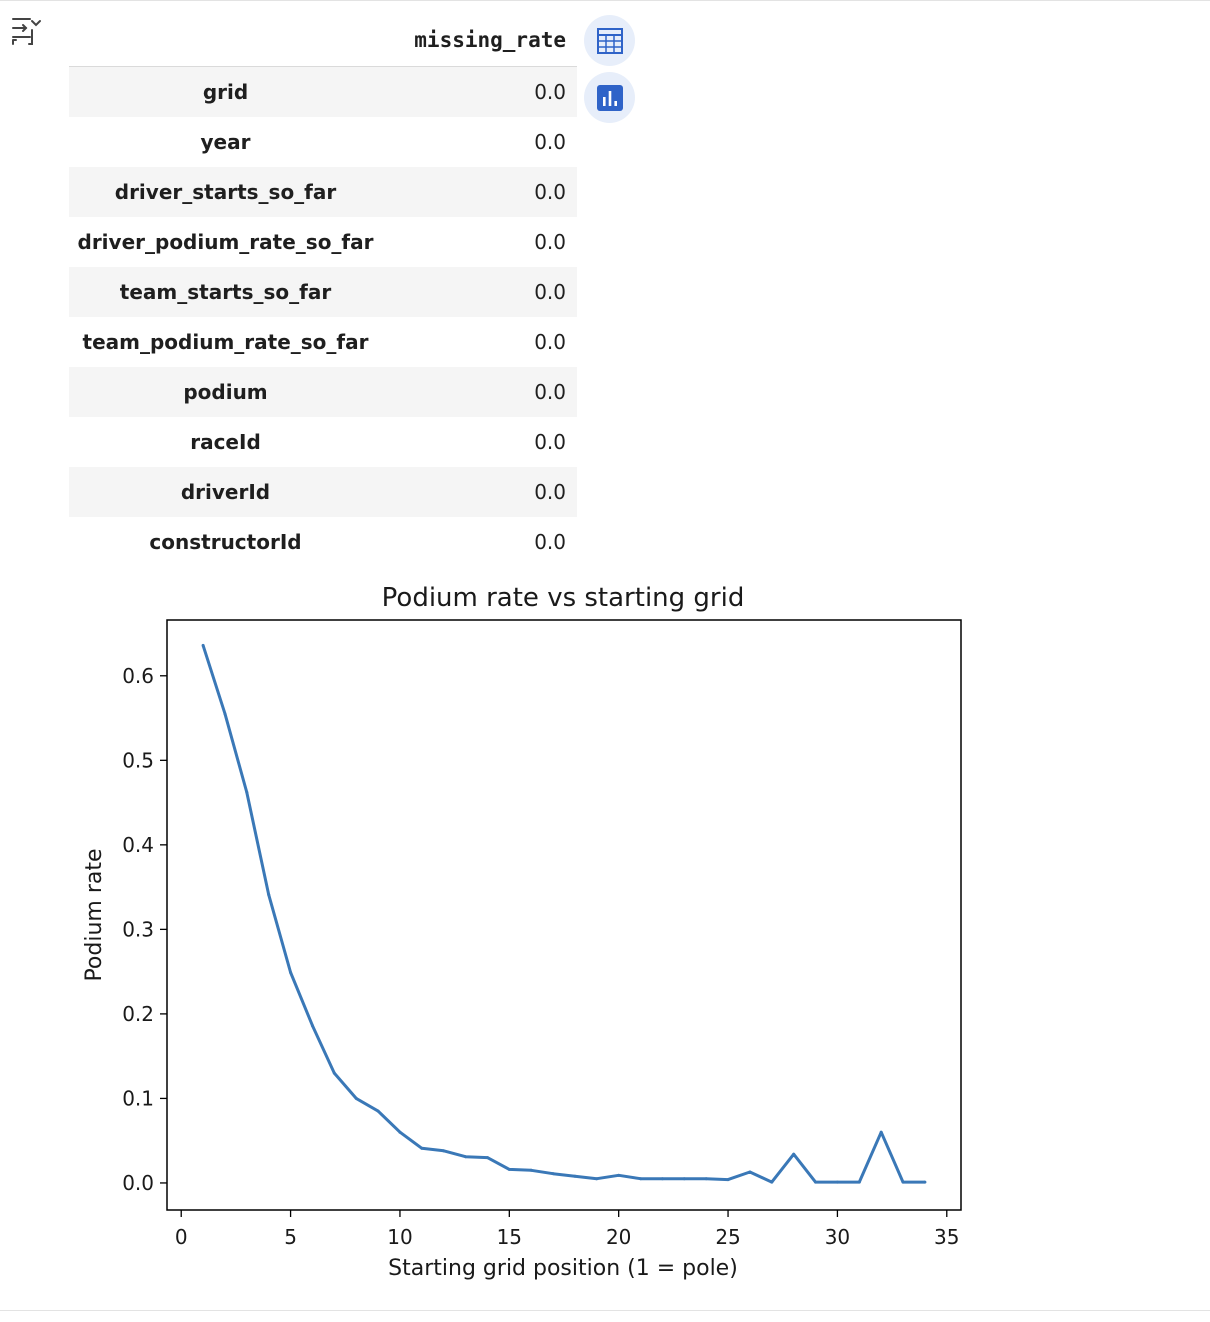  Describe the element at coordinates (479, 40) in the screenshot. I see `column-header-missing-rate: missing_rate` at that location.